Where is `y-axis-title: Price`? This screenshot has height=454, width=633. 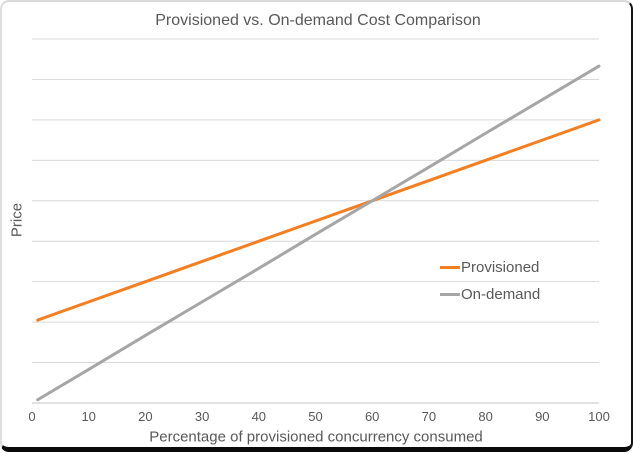
y-axis-title: Price is located at coordinates (17, 220).